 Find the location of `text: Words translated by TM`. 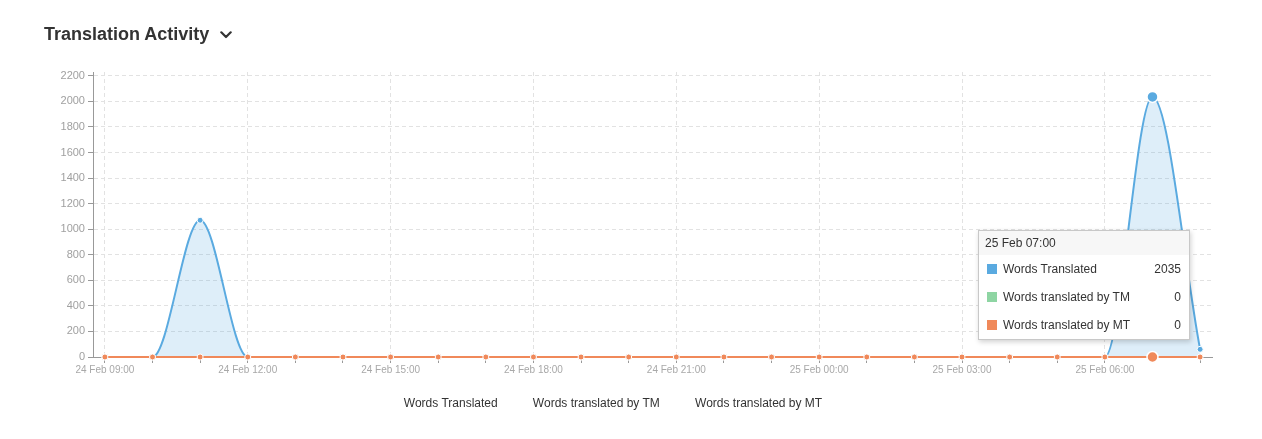

text: Words translated by TM is located at coordinates (596, 403).